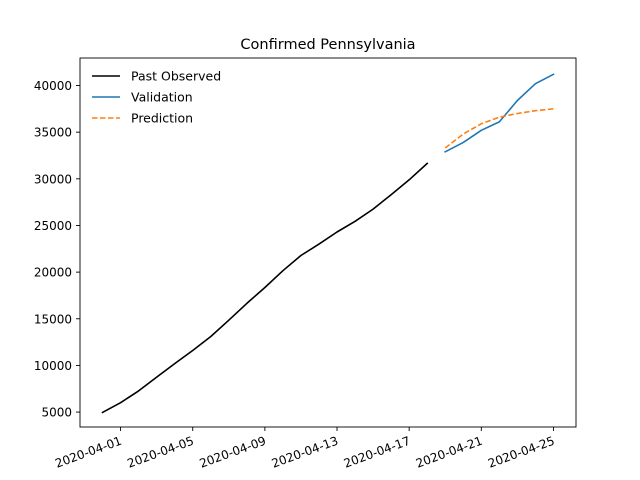 This screenshot has width=640, height=480. Describe the element at coordinates (53, 319) in the screenshot. I see `y-tick-label: 15000` at that location.